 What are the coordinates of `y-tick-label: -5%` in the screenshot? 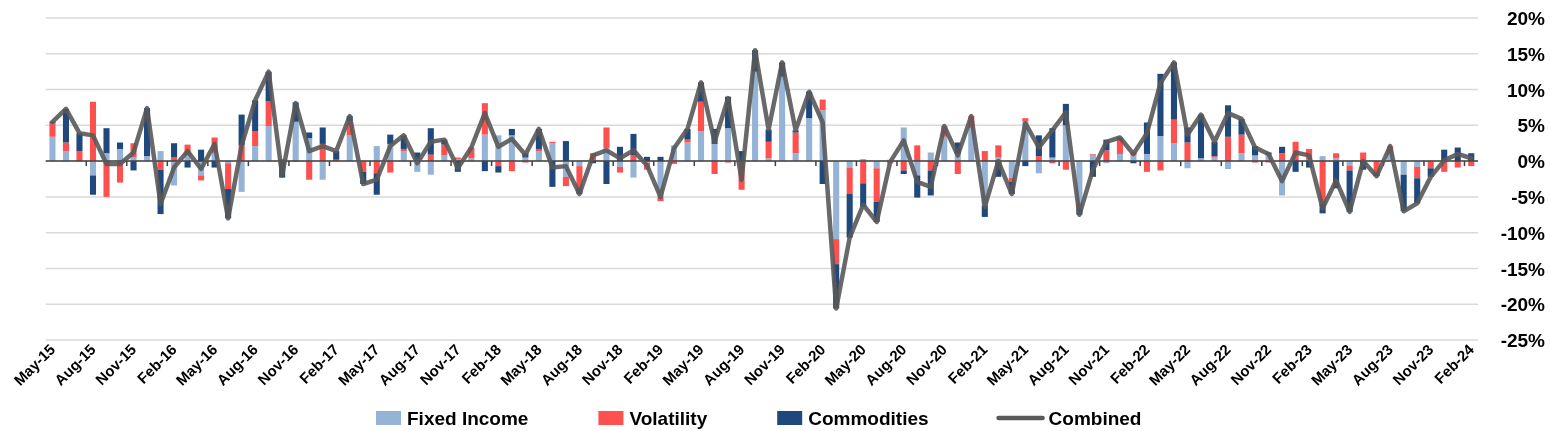 It's located at (1528, 198).